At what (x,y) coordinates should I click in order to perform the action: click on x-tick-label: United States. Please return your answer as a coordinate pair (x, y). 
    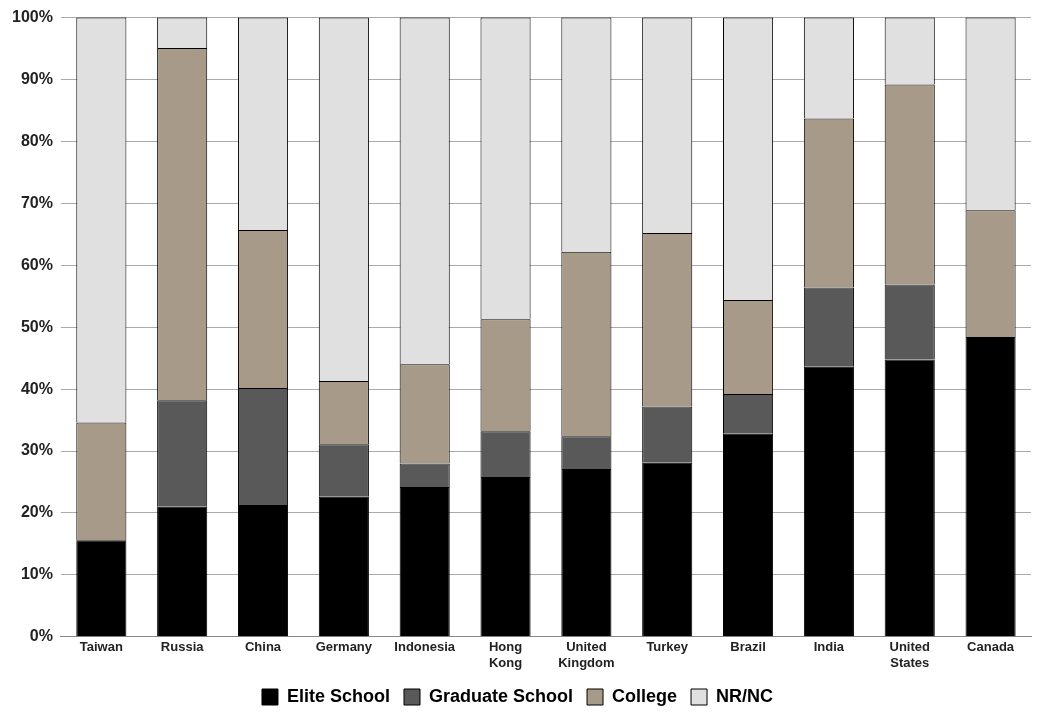
    Looking at the image, I should click on (910, 654).